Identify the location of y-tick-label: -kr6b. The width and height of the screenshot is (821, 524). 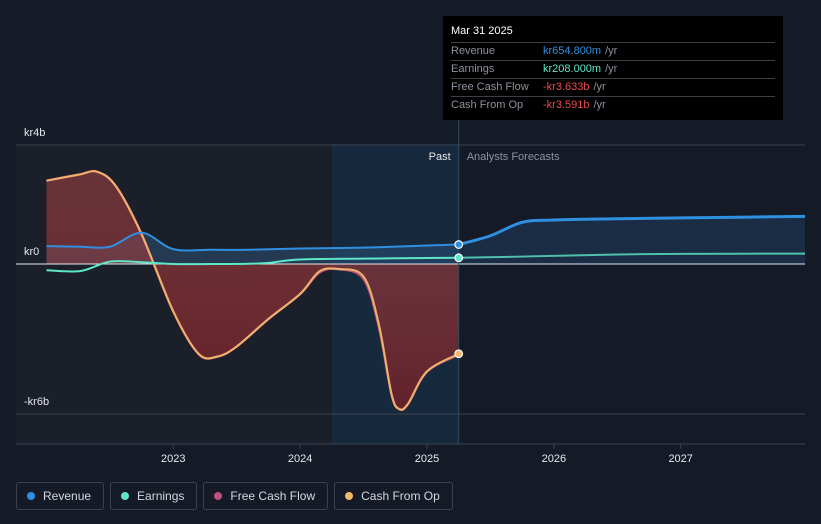
(36, 402).